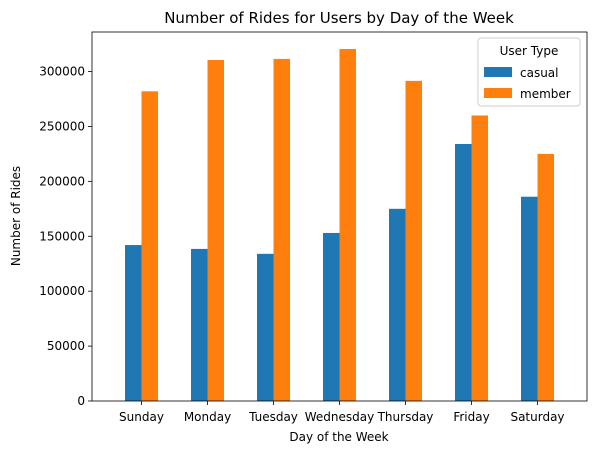 The width and height of the screenshot is (597, 455). Describe the element at coordinates (207, 417) in the screenshot. I see `x-tick-label-monday: Monday` at that location.